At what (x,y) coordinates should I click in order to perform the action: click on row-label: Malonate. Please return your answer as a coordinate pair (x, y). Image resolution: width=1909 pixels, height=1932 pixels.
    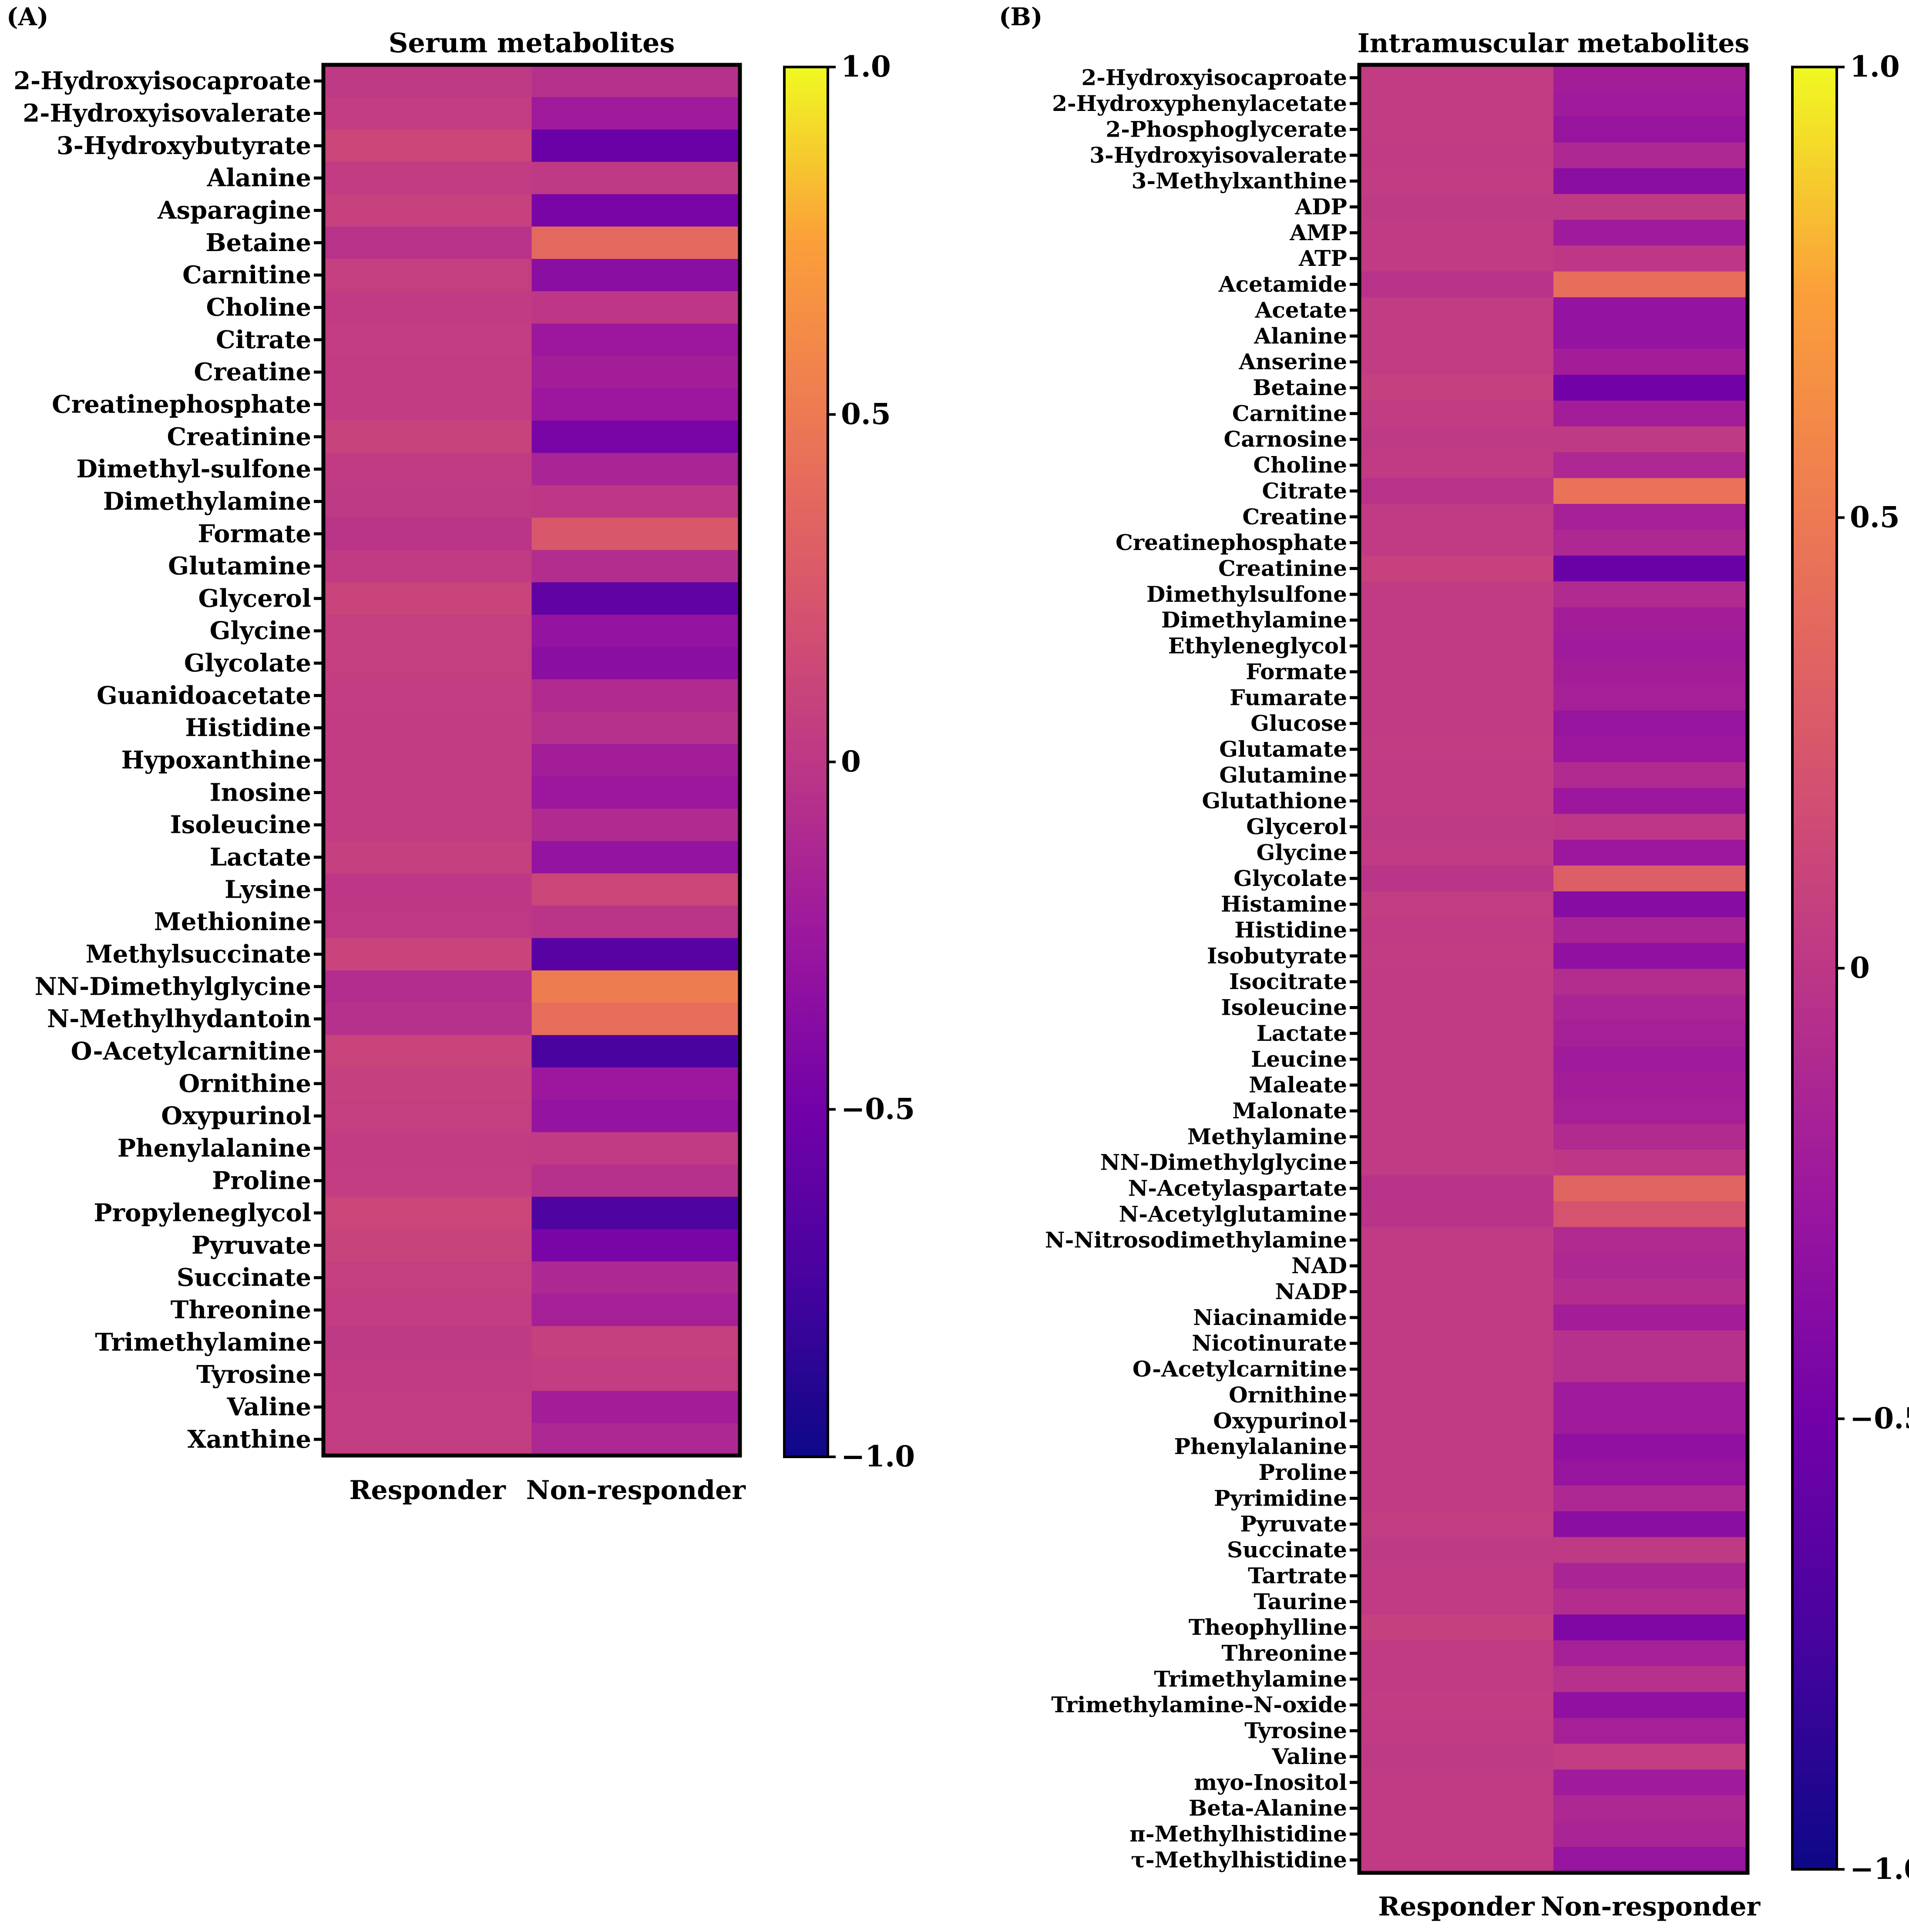
    Looking at the image, I should click on (1289, 1111).